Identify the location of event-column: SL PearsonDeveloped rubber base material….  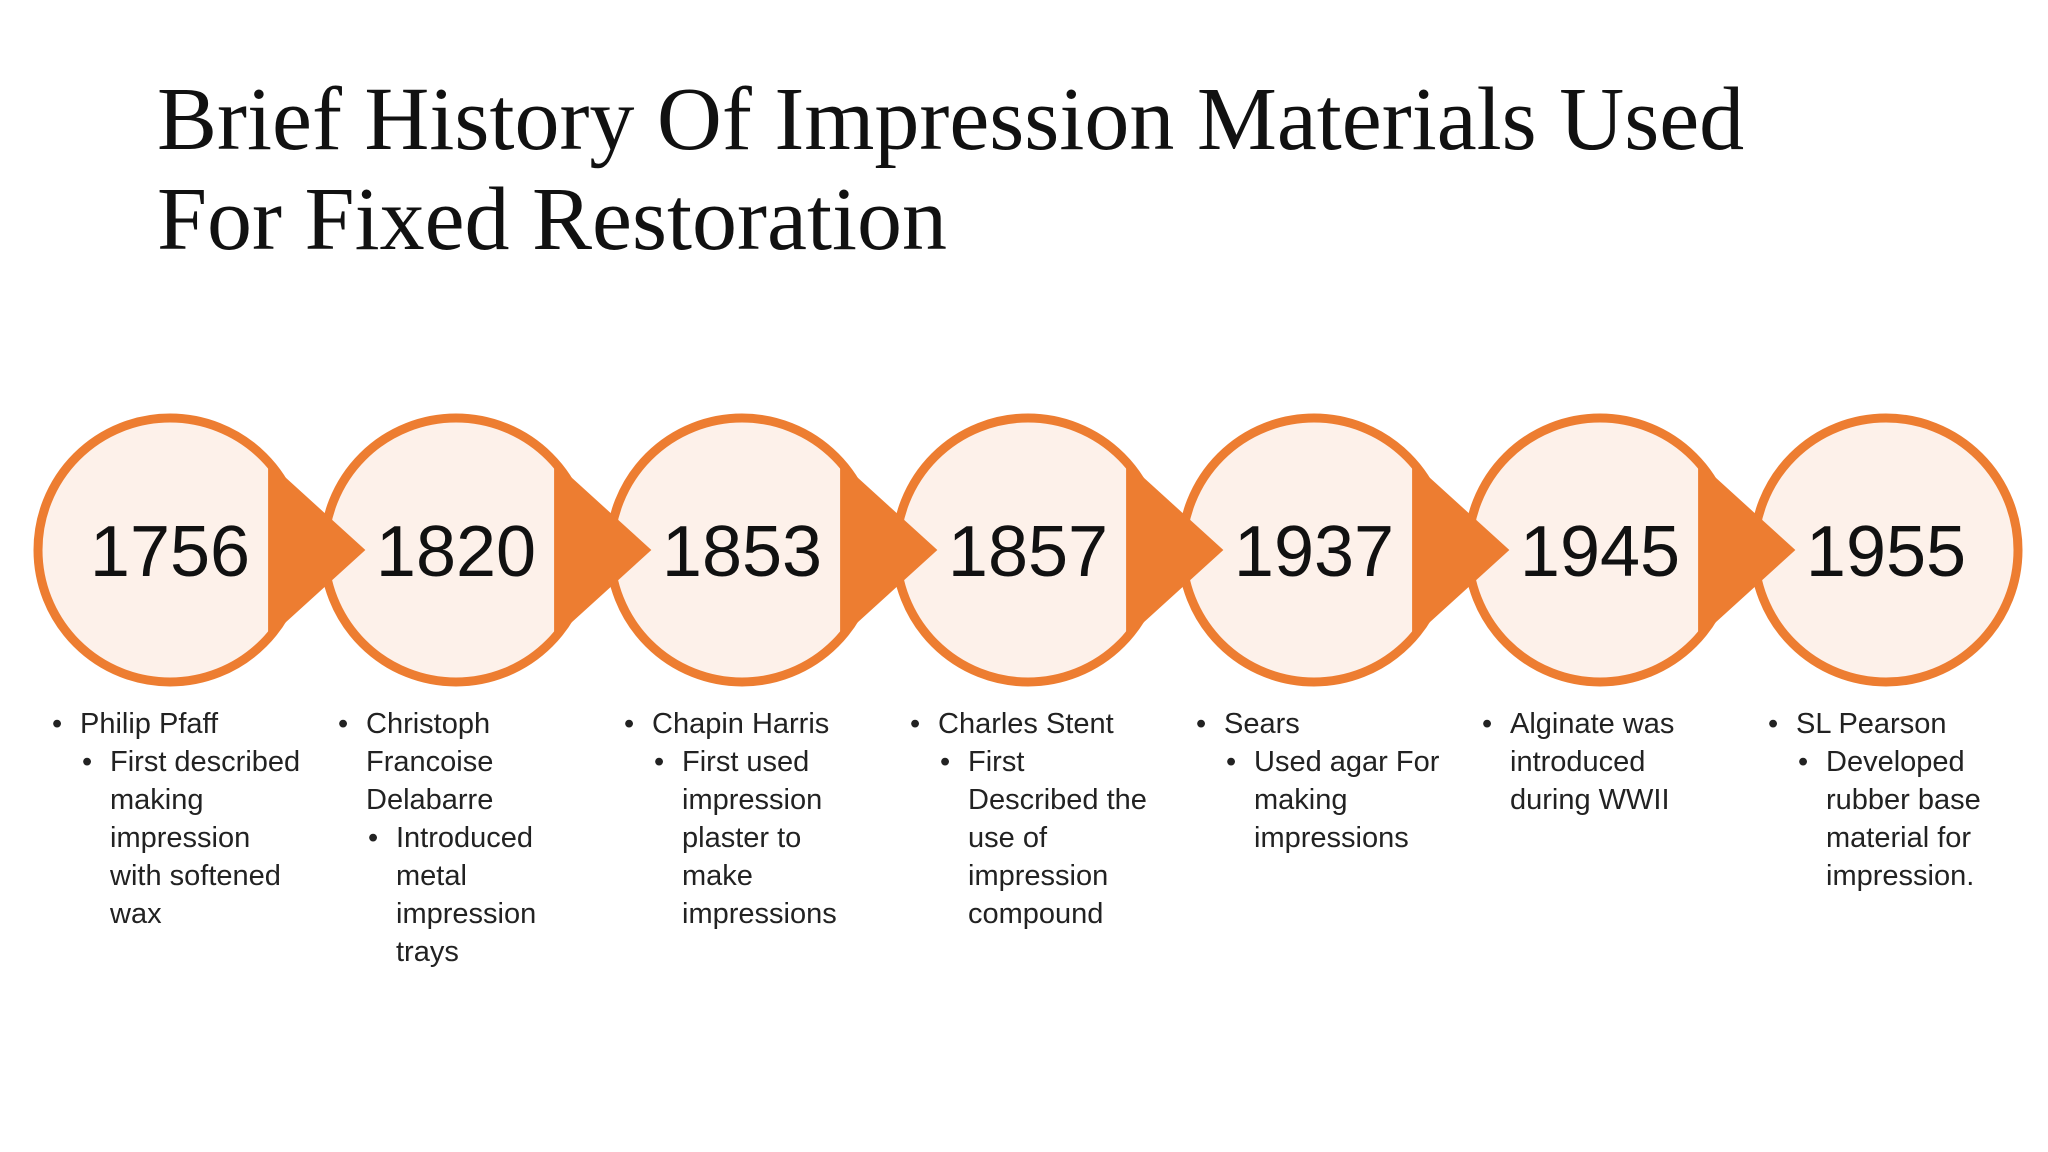
(1893, 800).